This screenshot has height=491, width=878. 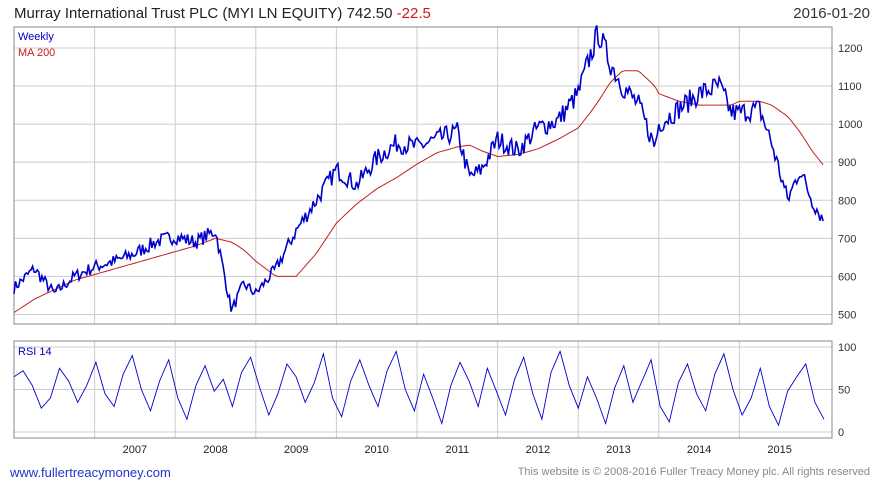 I want to click on year-label: 2014, so click(x=699, y=450).